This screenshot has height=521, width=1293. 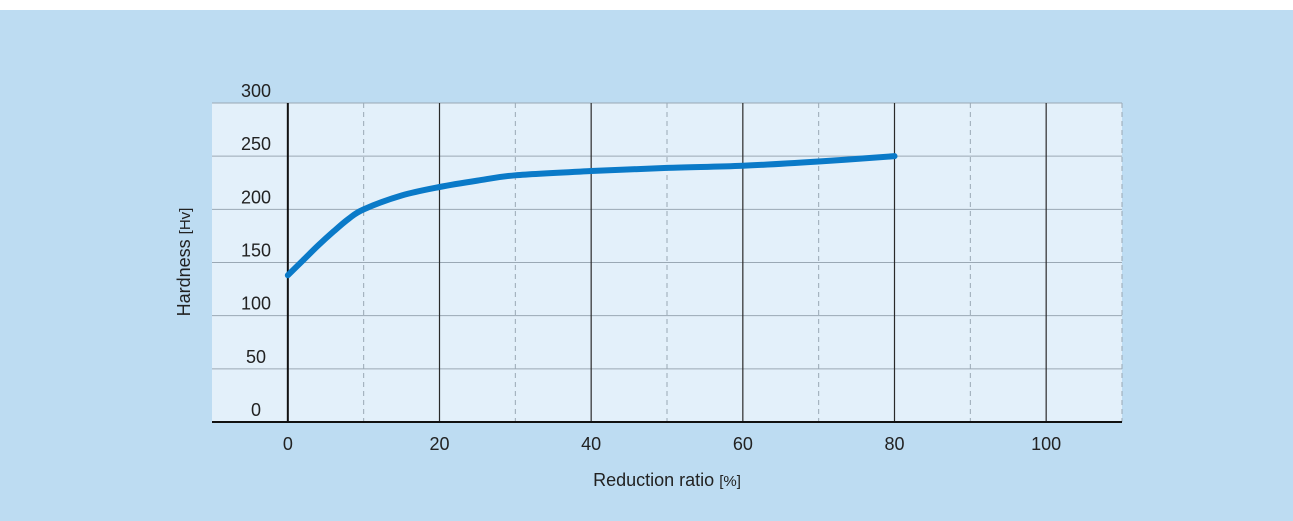 I want to click on x-tick-label: 0, so click(x=288, y=444).